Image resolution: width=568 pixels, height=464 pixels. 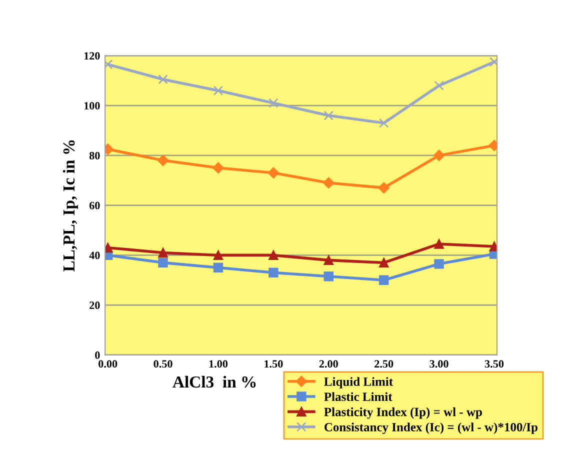 I want to click on y-tick-label: 0, so click(x=97, y=355).